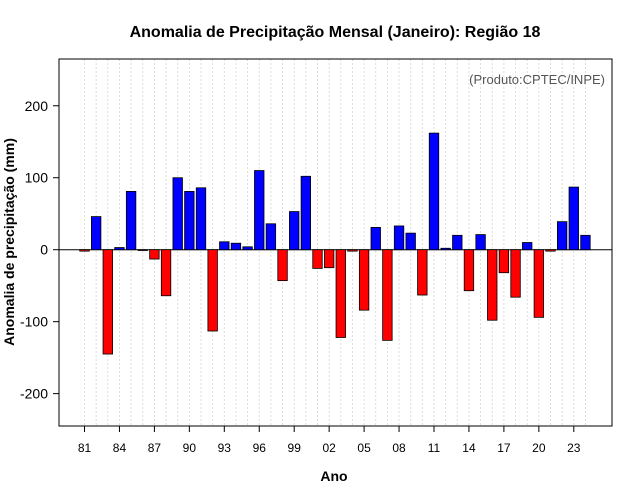 This screenshot has width=640, height=500. I want to click on bar-1982, so click(96, 233).